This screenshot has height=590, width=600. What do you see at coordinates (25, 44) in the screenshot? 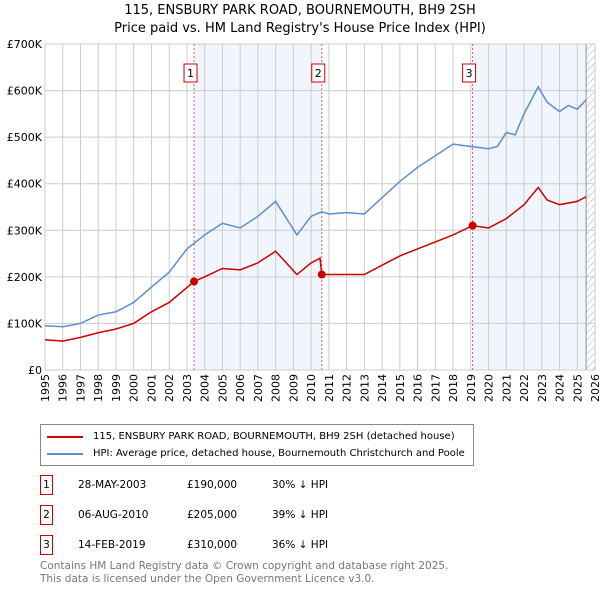
I see `y-tick-label: £700K` at bounding box center [25, 44].